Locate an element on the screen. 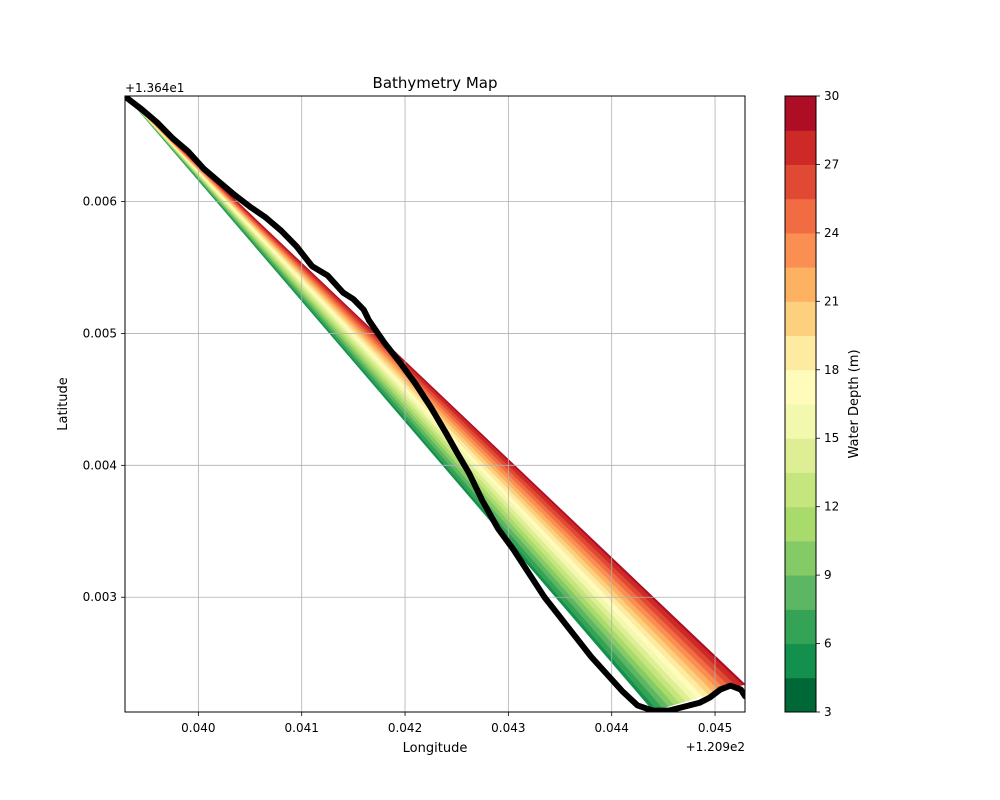 This screenshot has width=1000, height=800. x-tick-label: 0.041 is located at coordinates (302, 728).